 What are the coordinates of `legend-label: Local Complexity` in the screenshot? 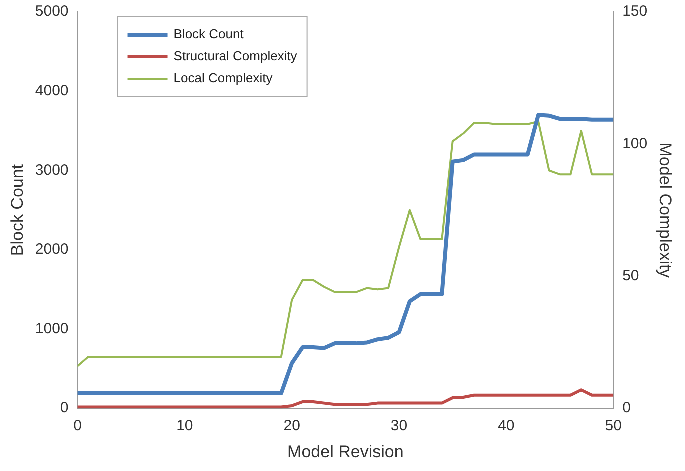 It's located at (224, 78).